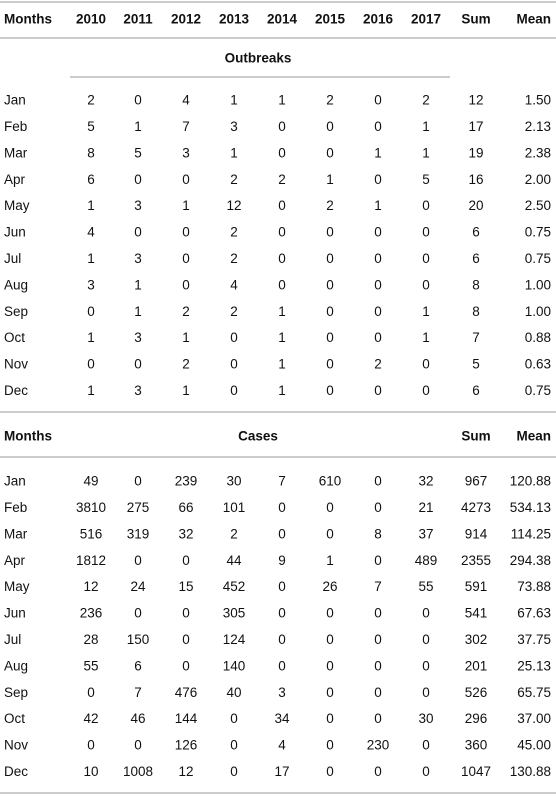 The image size is (556, 802). What do you see at coordinates (282, 19) in the screenshot?
I see `header-cell: 2014` at bounding box center [282, 19].